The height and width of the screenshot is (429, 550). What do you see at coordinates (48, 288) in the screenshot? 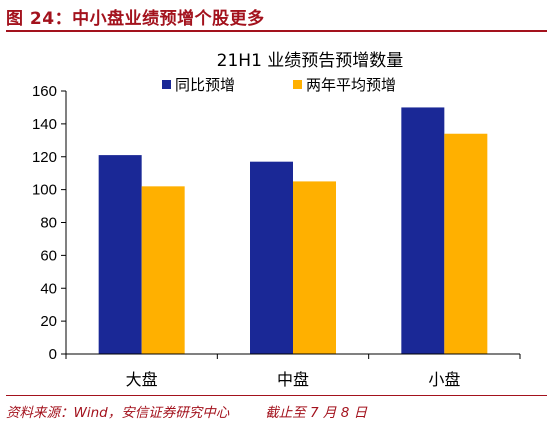
I see `y-tick-label: 40` at bounding box center [48, 288].